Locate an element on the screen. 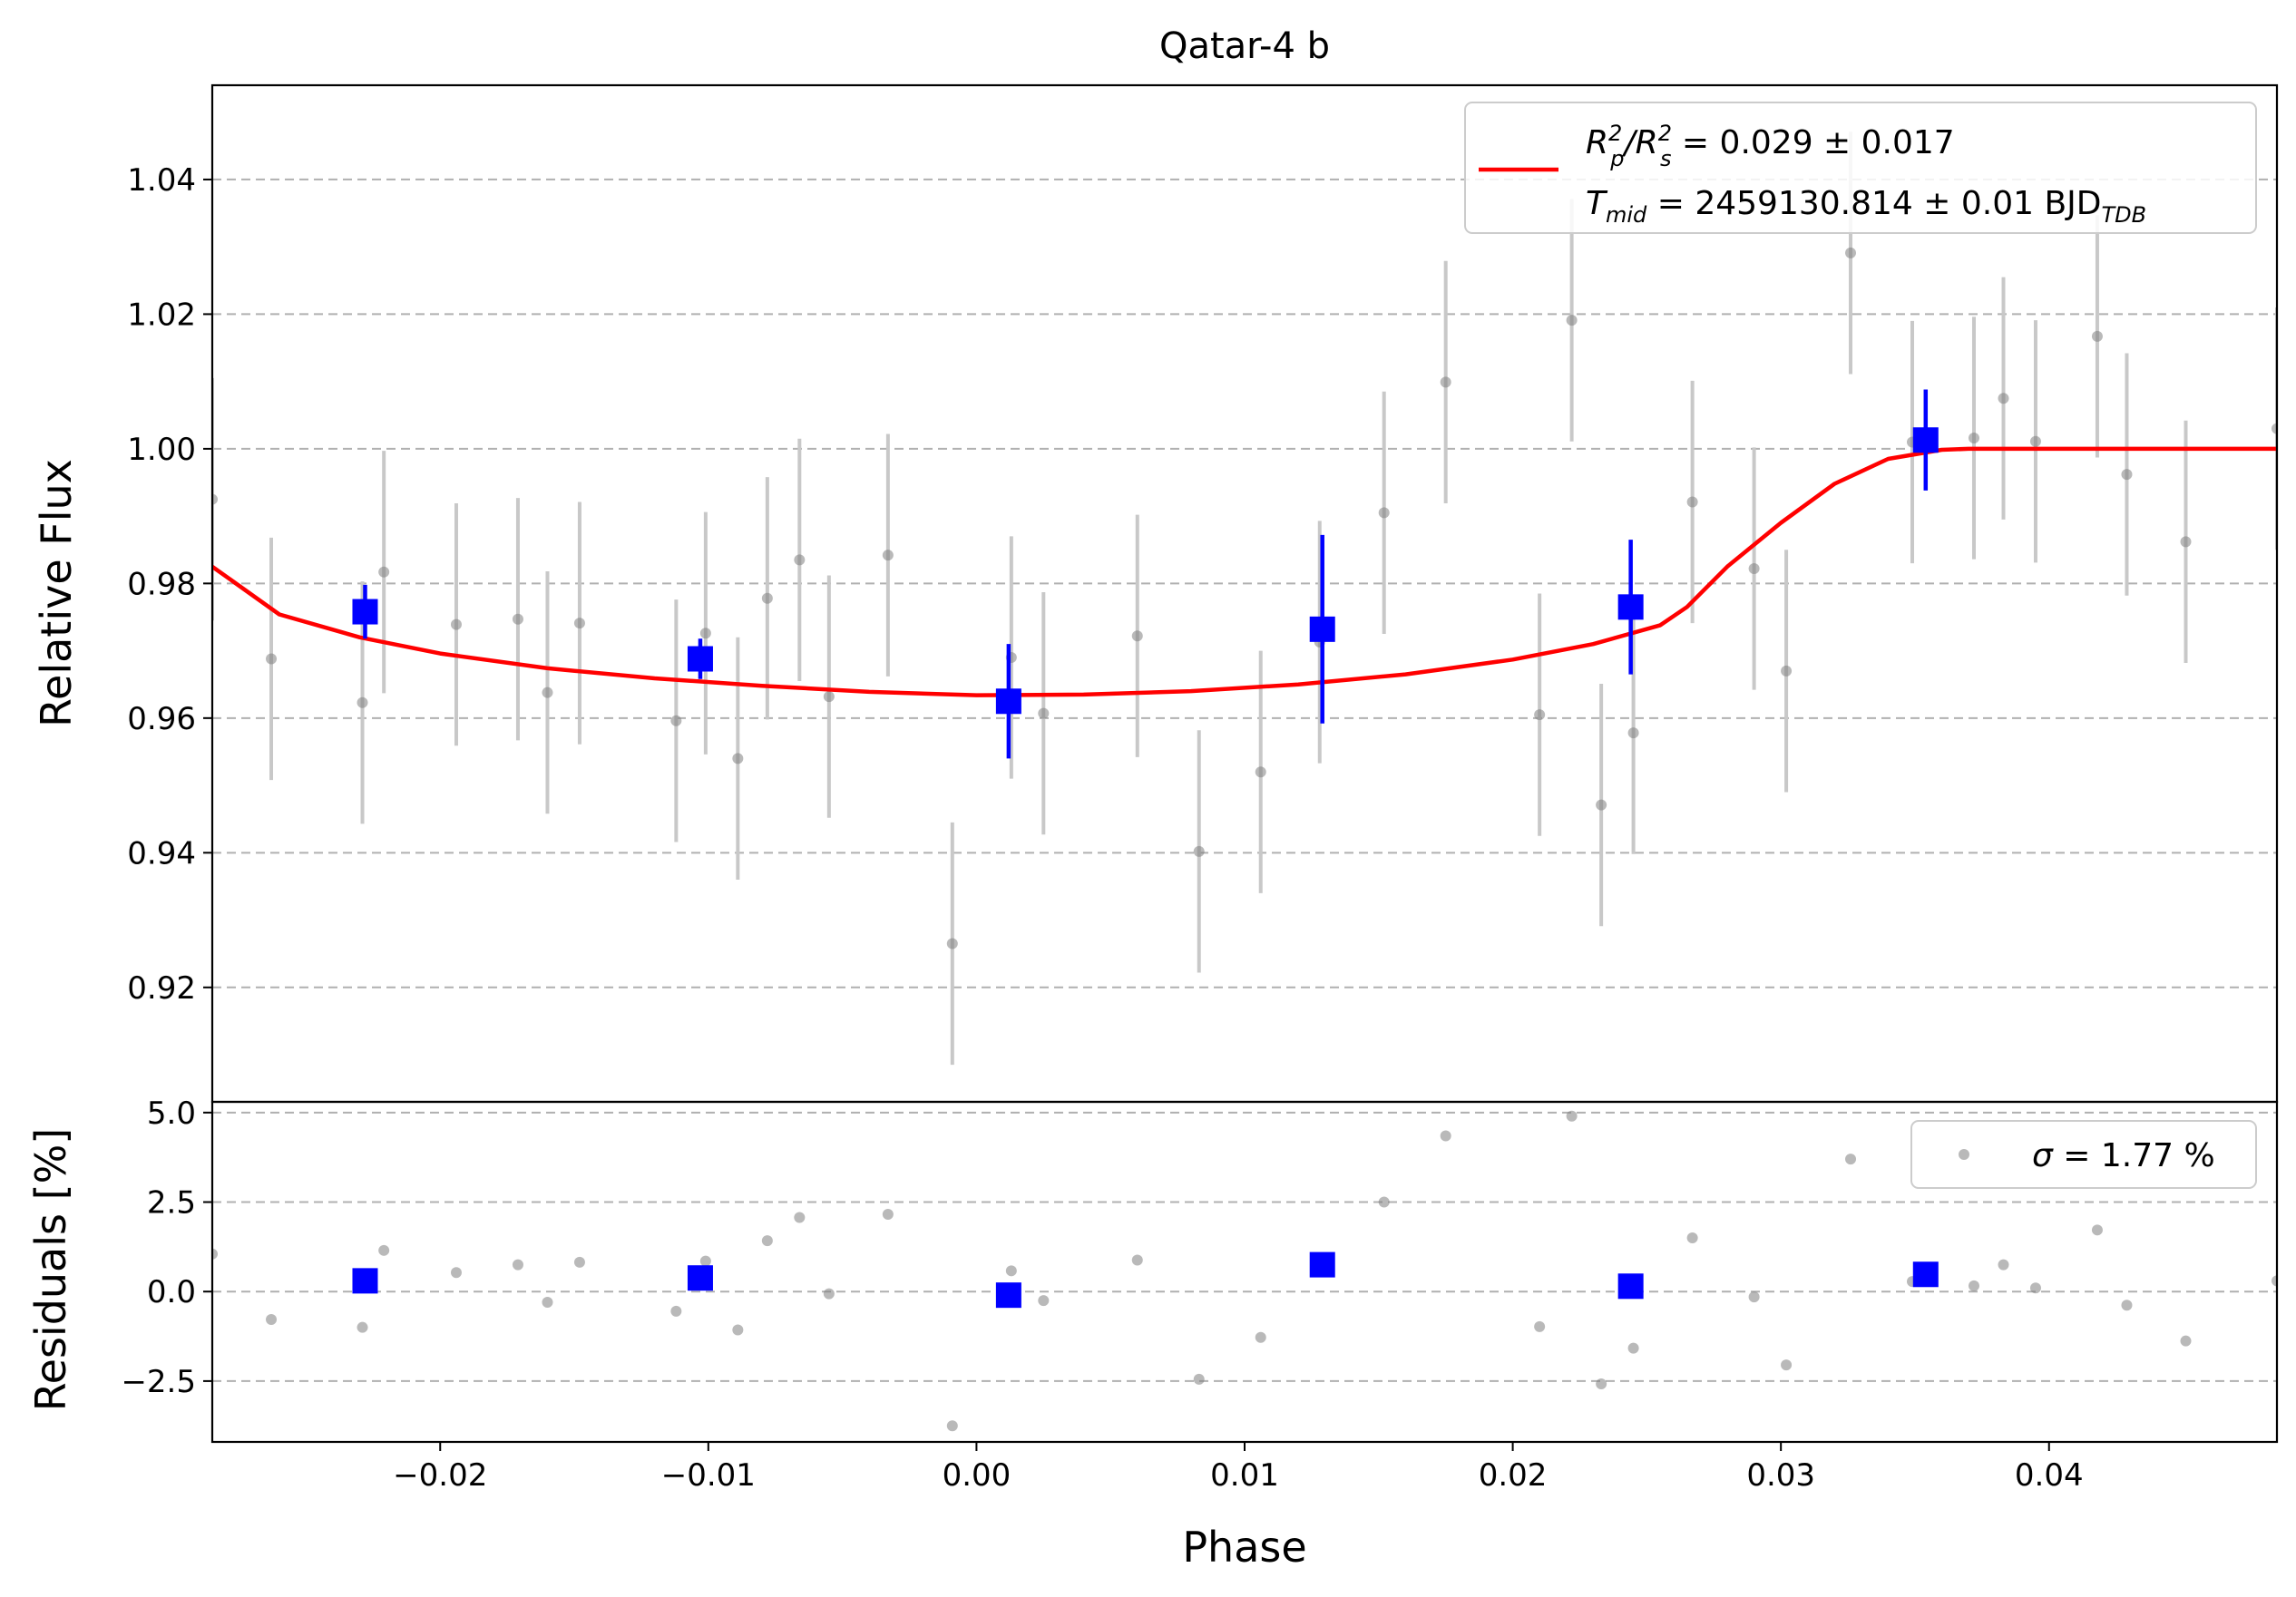  bottom-legend: σ = 1.77 % is located at coordinates (2083, 1154).